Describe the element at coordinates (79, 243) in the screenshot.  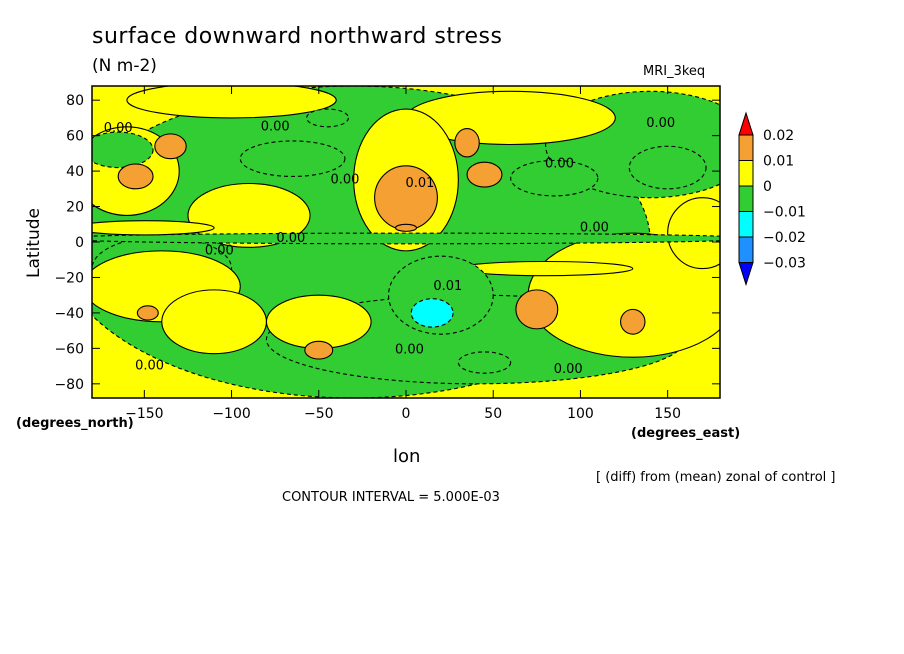
I see `y-tick-label: 0` at that location.